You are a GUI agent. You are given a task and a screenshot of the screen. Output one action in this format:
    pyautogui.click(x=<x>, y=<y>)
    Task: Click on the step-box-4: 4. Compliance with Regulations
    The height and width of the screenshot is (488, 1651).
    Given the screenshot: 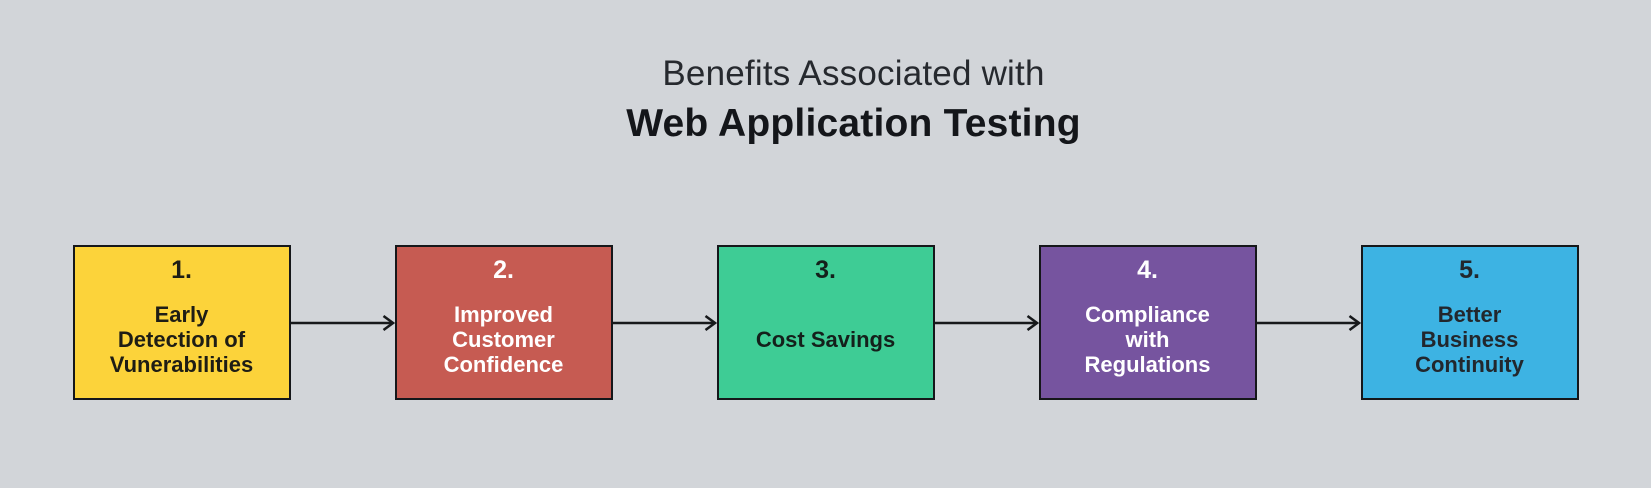 What is the action you would take?
    pyautogui.click(x=1147, y=322)
    